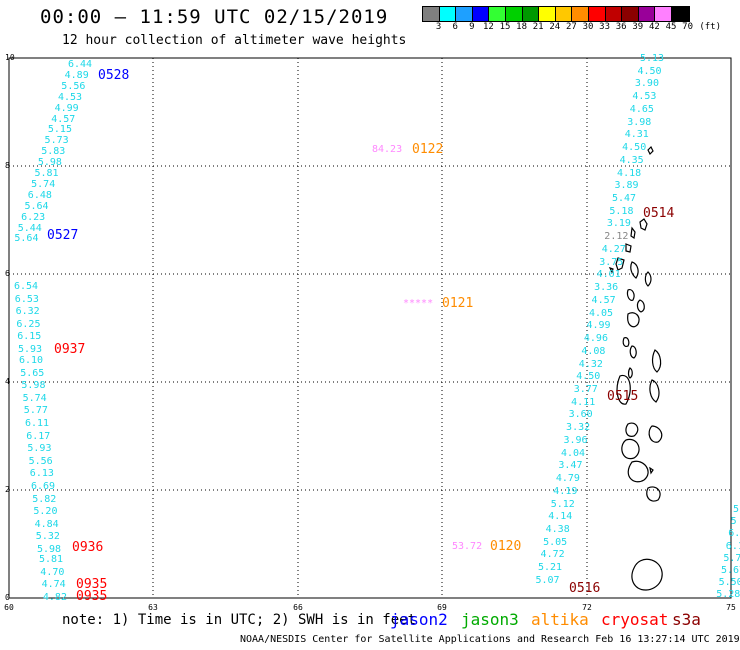 Image resolution: width=740 pixels, height=650 pixels. I want to click on swh-value: 6.10, so click(31, 360).